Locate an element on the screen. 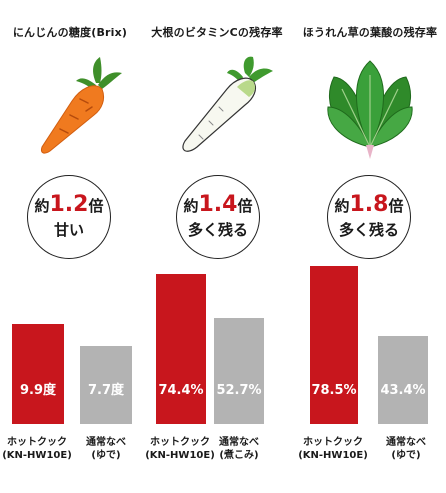 The width and height of the screenshot is (446, 493). daikon-illustration is located at coordinates (217, 107).